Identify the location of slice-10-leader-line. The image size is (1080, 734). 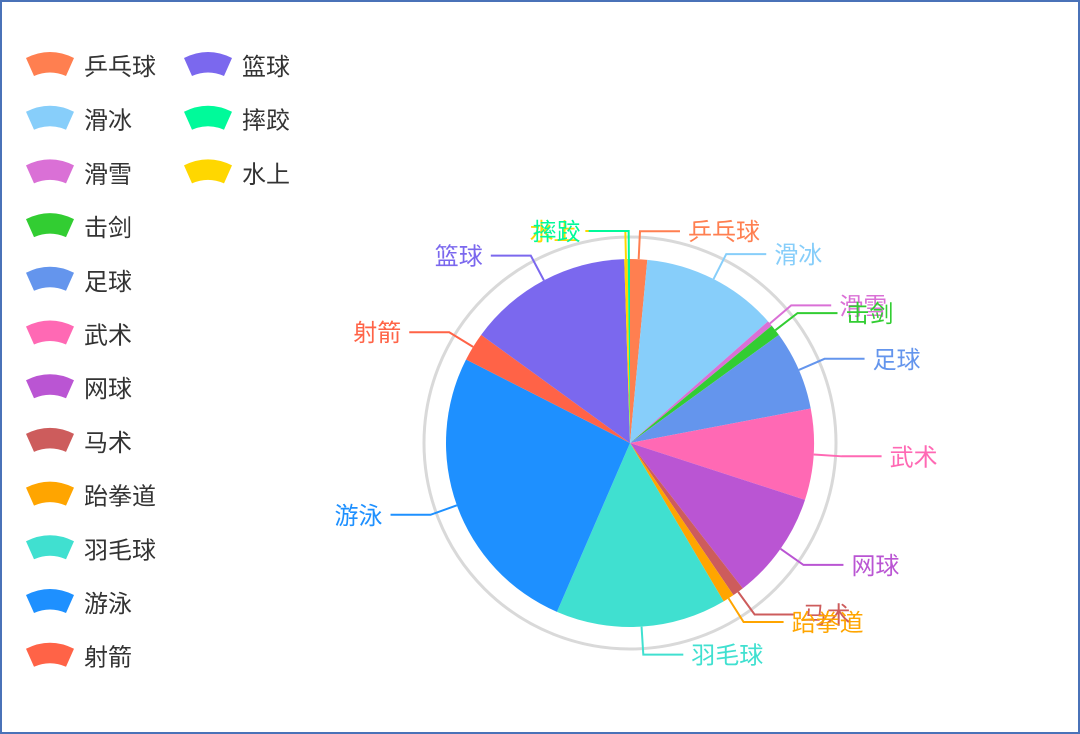
(424, 510).